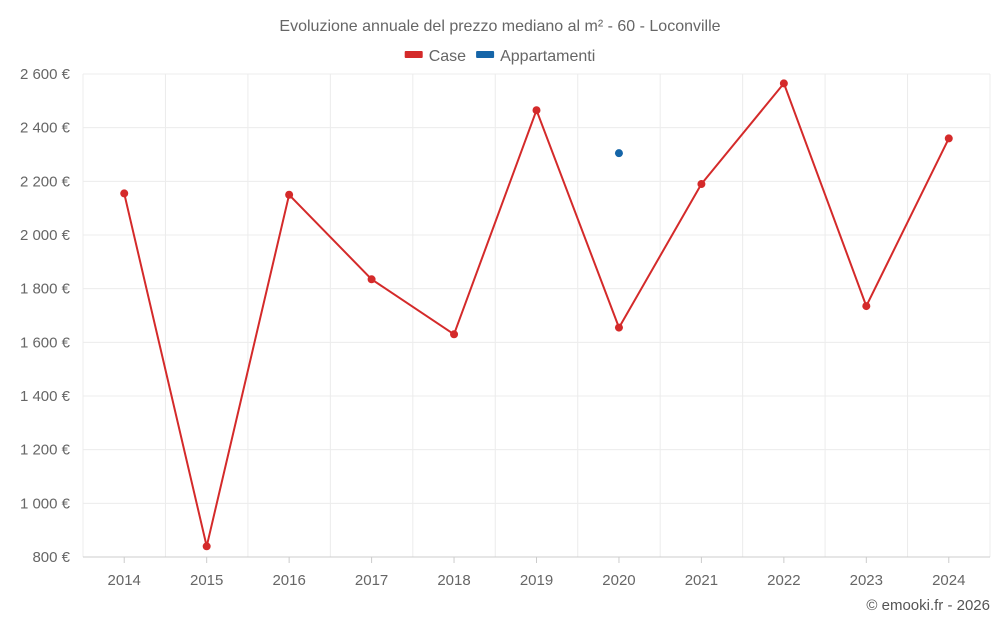  What do you see at coordinates (45, 235) in the screenshot?
I see `y-tick-label: 2 000 €` at bounding box center [45, 235].